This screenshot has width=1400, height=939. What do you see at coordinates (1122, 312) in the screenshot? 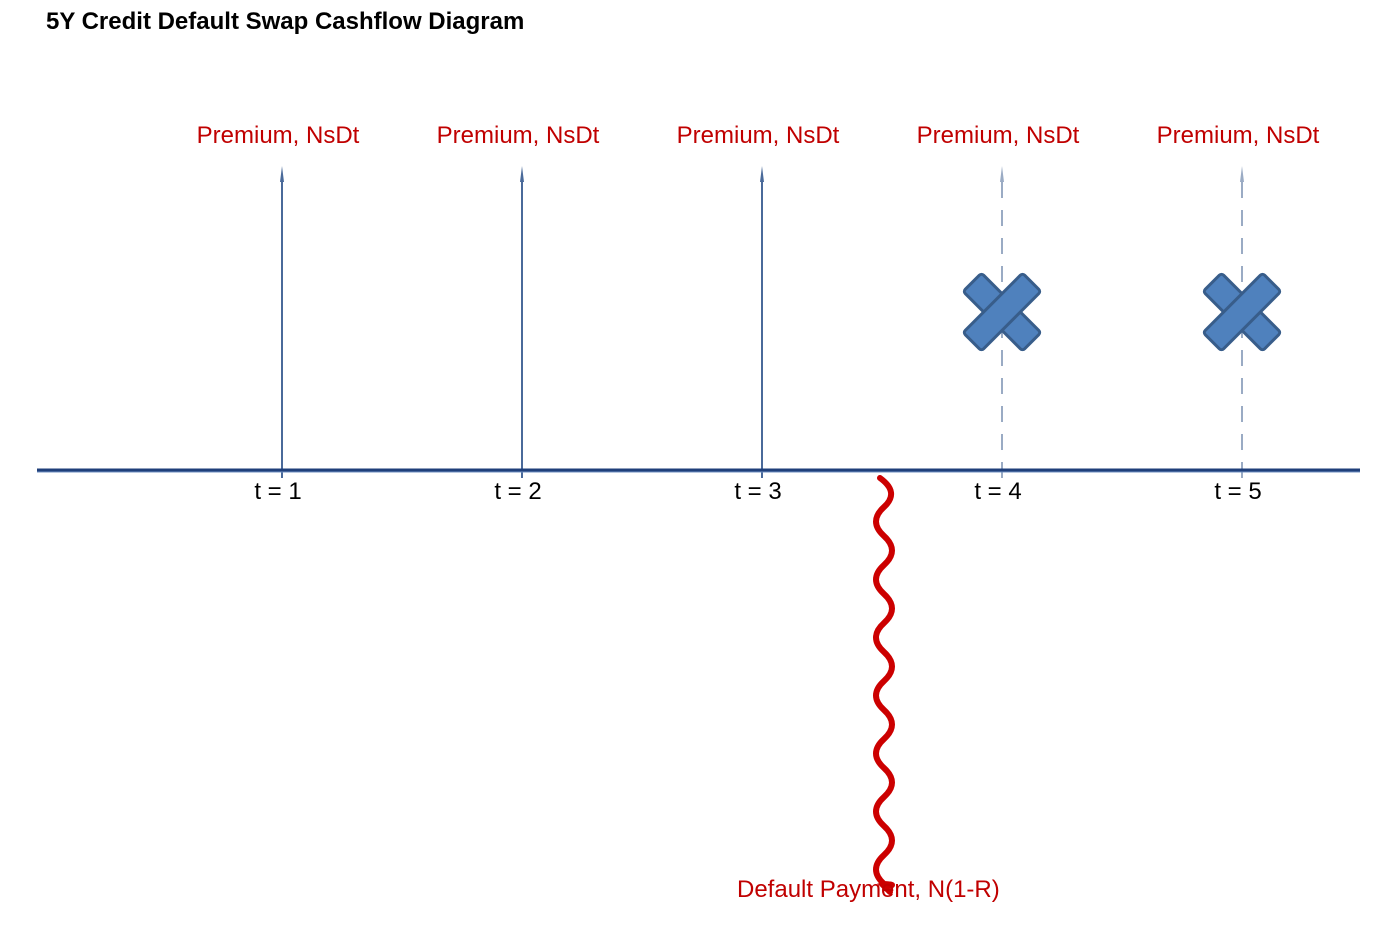
I see `cancel-marks-layer` at bounding box center [1122, 312].